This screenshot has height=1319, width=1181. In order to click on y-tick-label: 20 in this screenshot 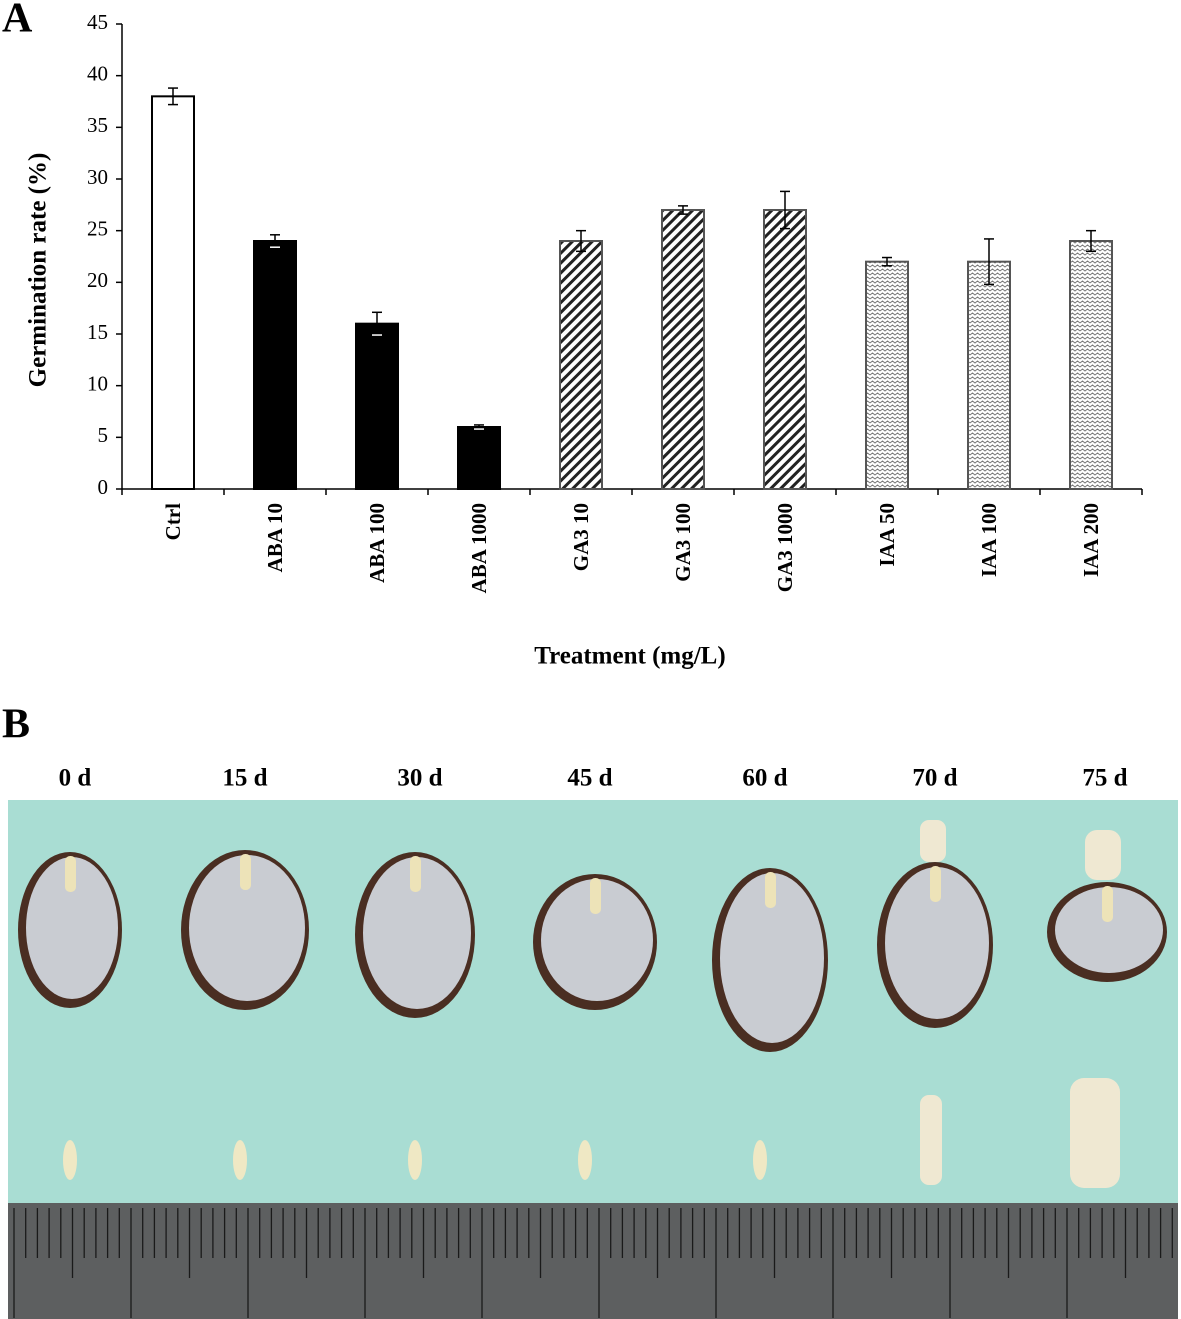, I will do `click(97, 280)`.